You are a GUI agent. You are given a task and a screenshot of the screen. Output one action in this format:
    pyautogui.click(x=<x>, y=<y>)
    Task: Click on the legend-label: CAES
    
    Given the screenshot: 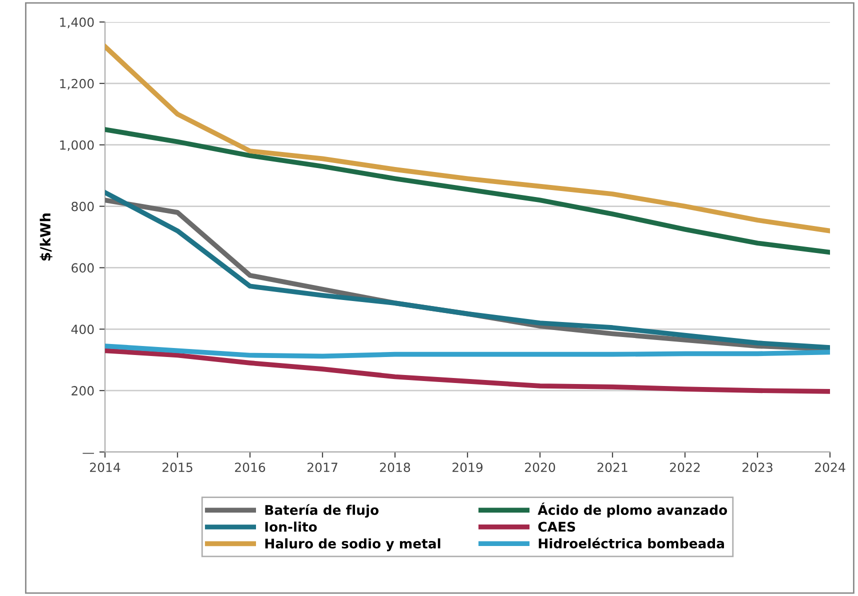 What is the action you would take?
    pyautogui.click(x=557, y=527)
    